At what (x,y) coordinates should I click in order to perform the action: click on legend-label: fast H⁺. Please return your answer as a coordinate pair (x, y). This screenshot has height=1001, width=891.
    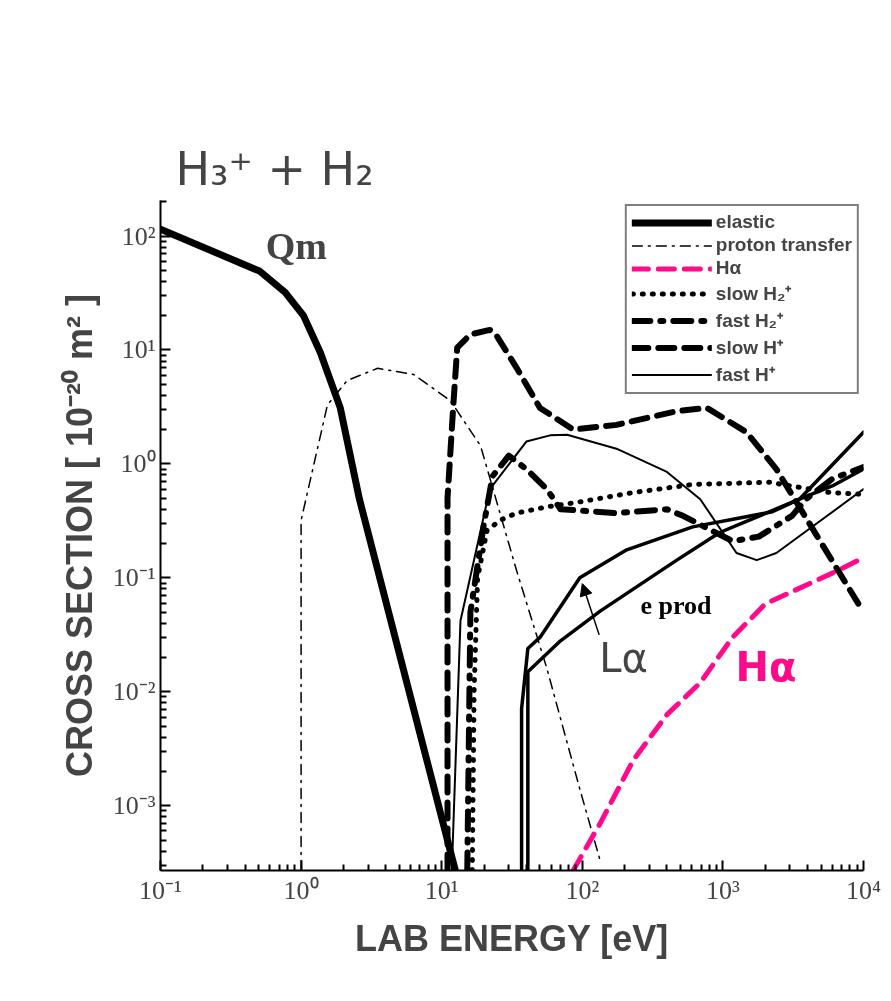
    Looking at the image, I should click on (745, 375).